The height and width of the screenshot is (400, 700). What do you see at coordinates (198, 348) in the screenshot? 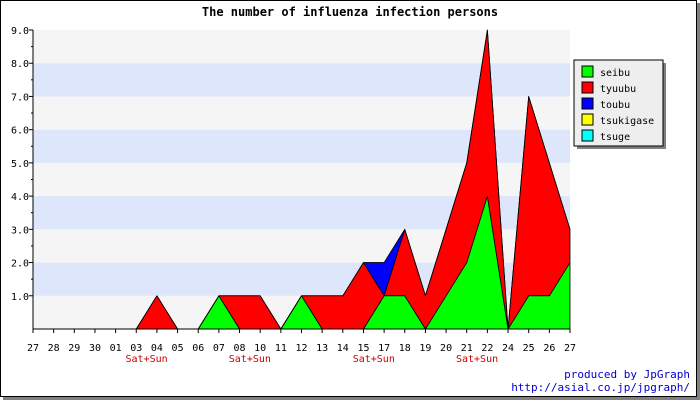
I see `x-tick-label: 06` at bounding box center [198, 348].